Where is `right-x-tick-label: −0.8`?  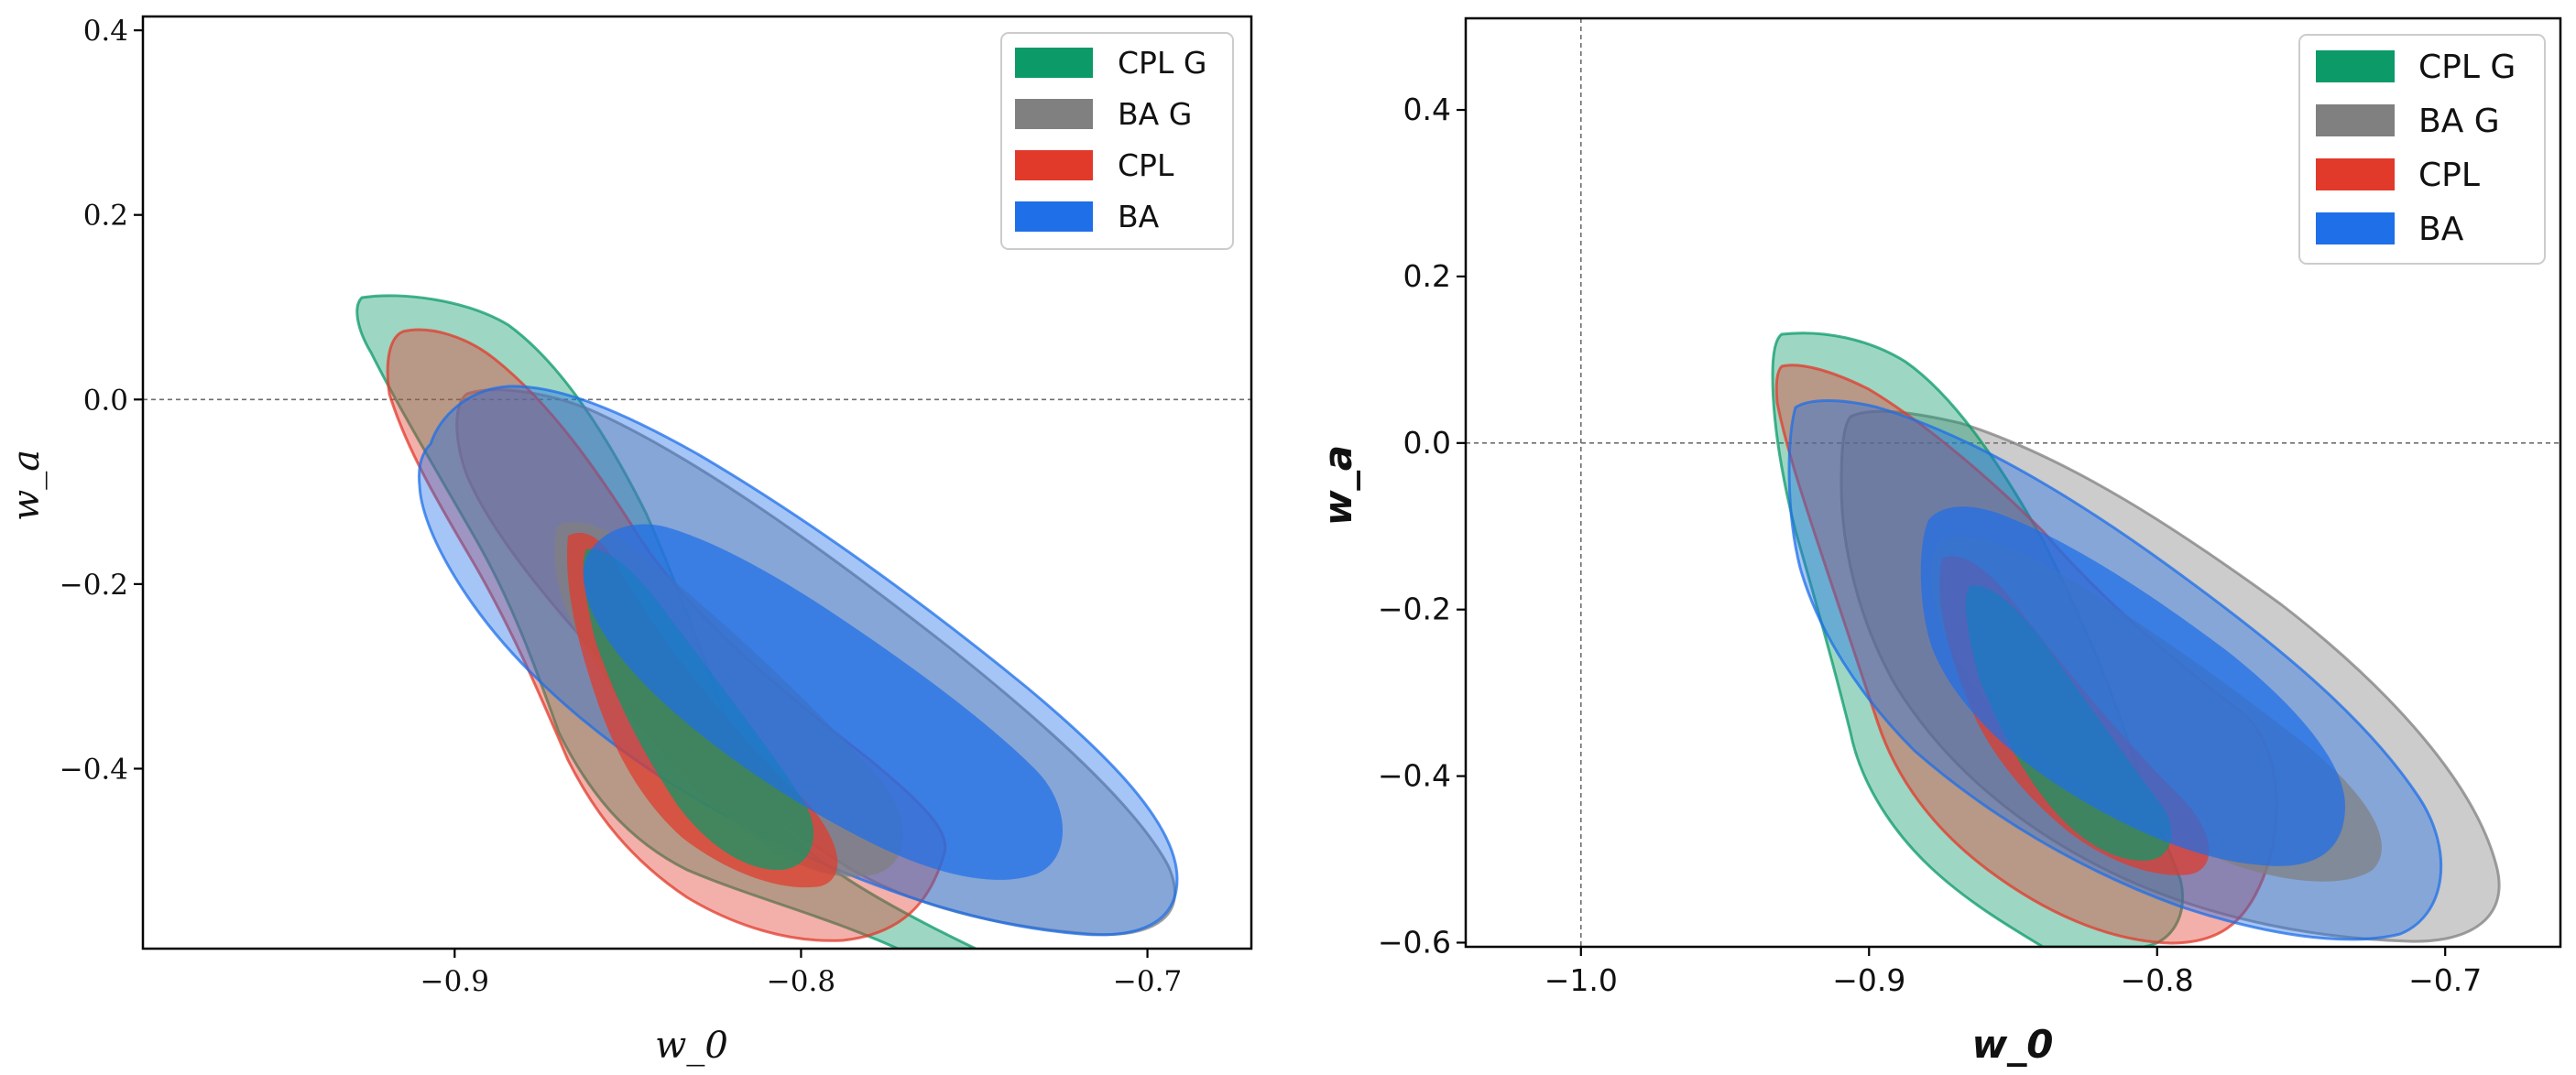
right-x-tick-label: −0.8 is located at coordinates (2157, 980).